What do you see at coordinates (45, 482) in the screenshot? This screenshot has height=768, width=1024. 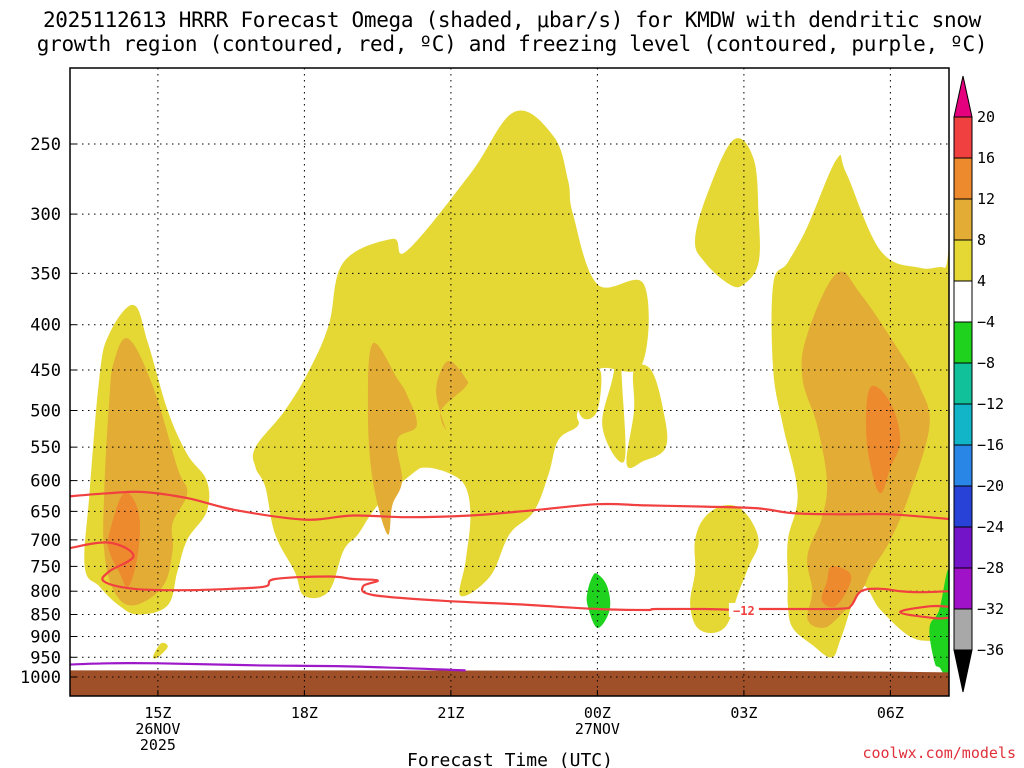 I see `y-tick-label-600: 600` at bounding box center [45, 482].